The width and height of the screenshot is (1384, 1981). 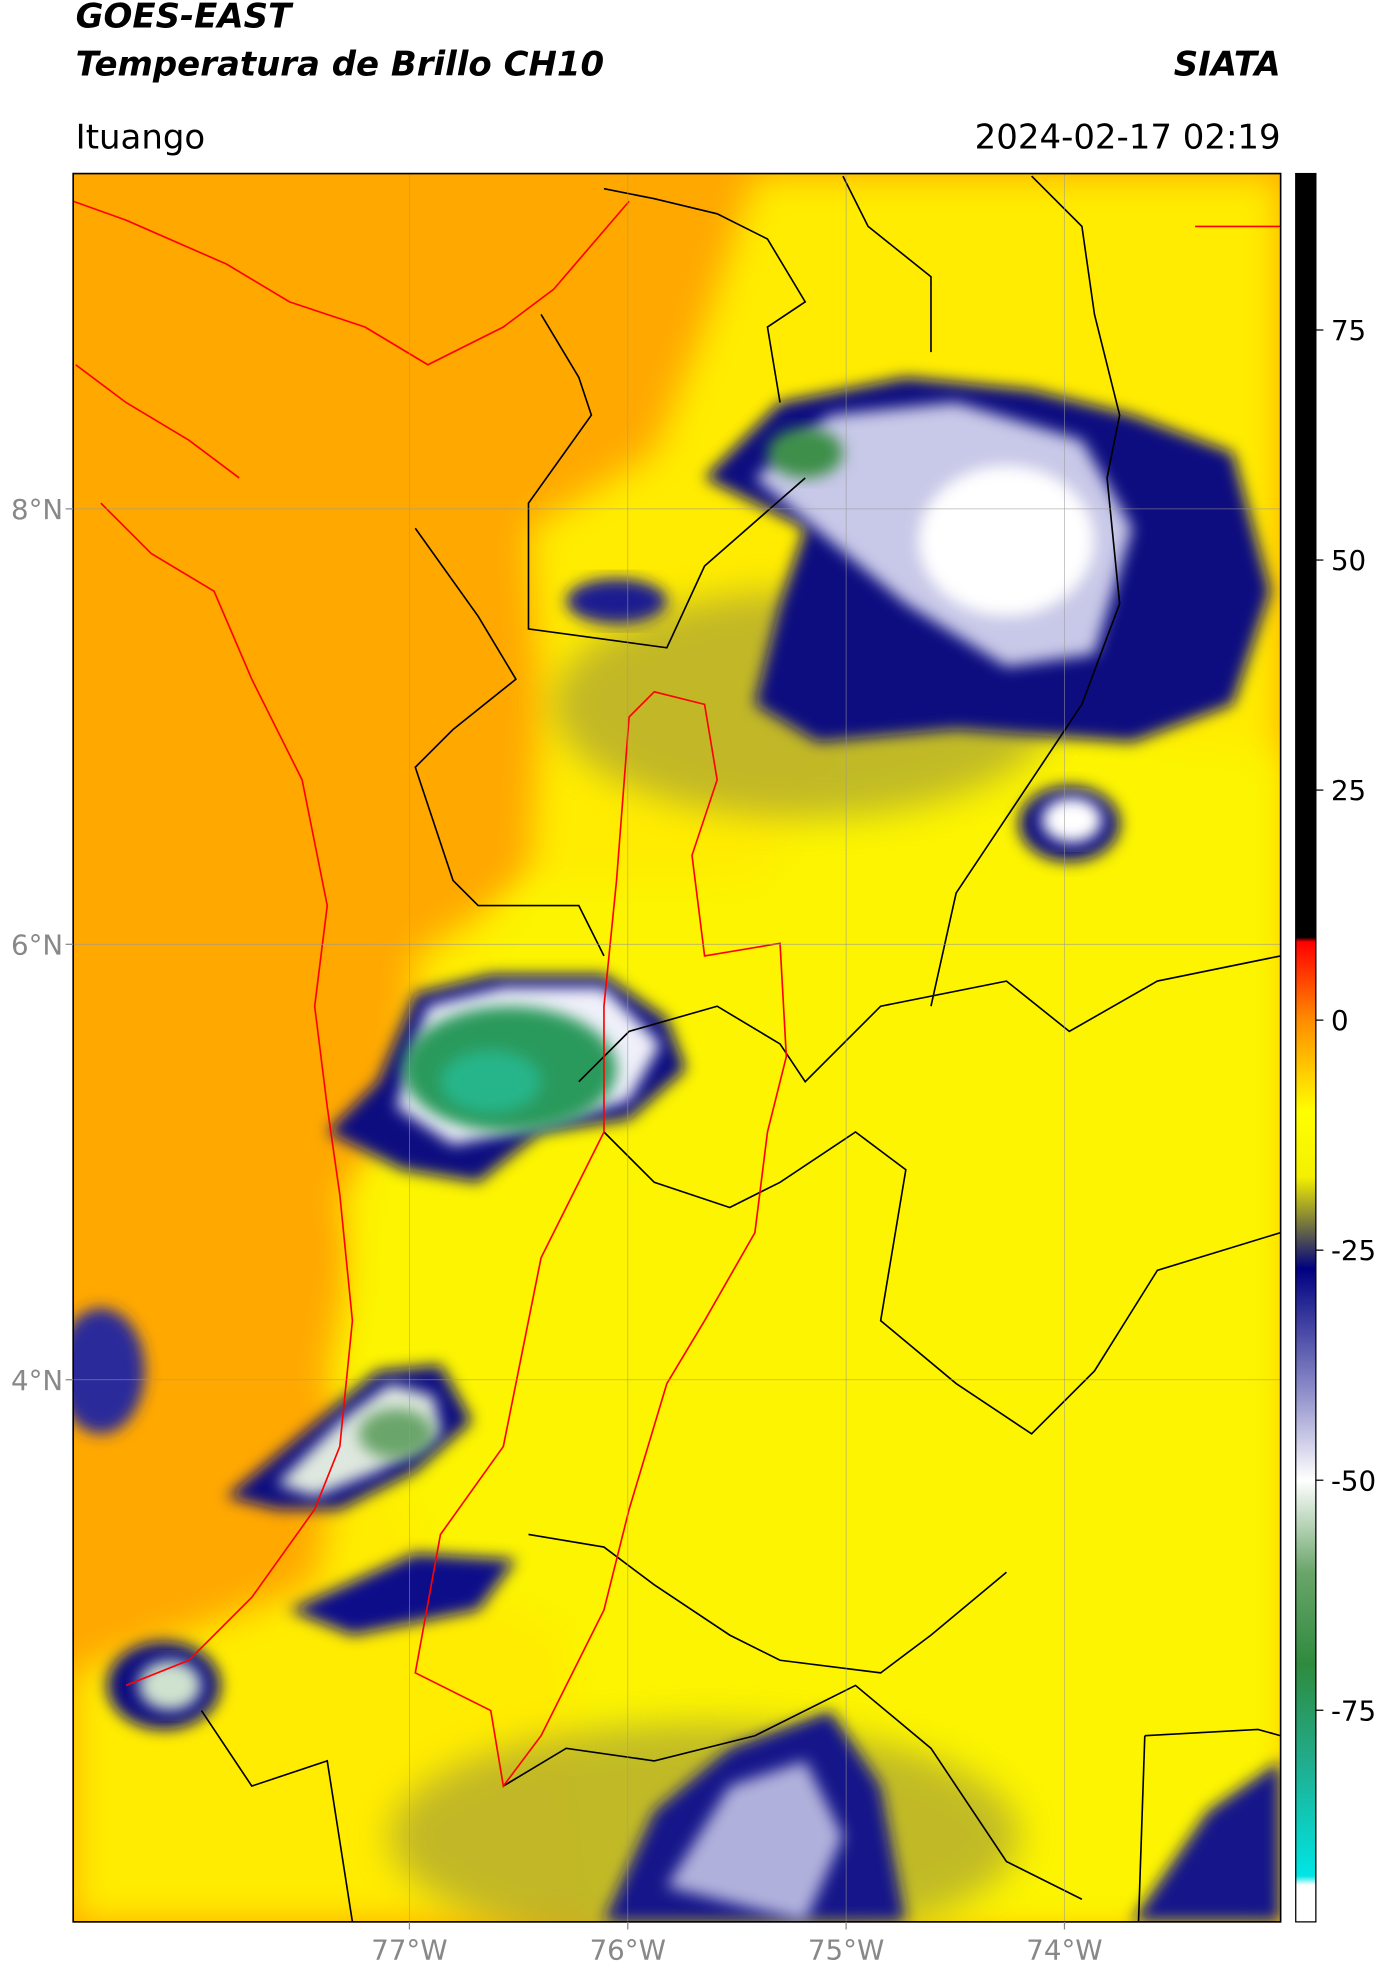 I want to click on colorbar-tick-label: 0, so click(x=1340, y=1020).